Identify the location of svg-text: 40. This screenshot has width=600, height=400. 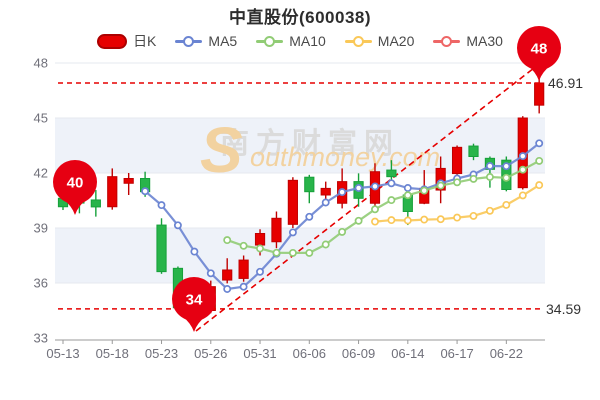
(75, 183).